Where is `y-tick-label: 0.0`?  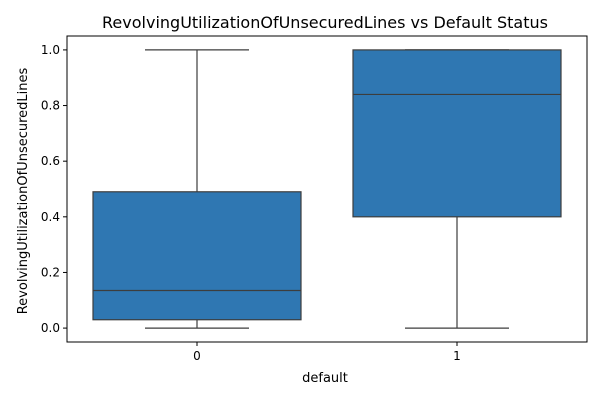
y-tick-label: 0.0 is located at coordinates (50, 328).